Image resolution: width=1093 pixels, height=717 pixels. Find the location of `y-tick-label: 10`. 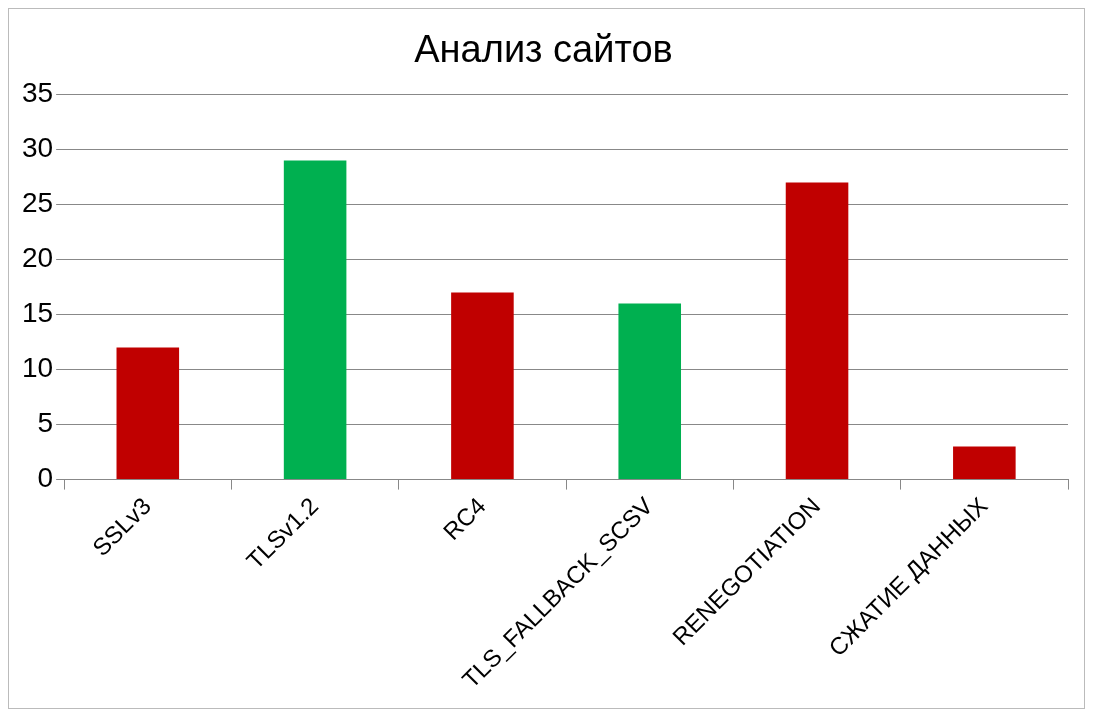

y-tick-label: 10 is located at coordinates (37, 368).